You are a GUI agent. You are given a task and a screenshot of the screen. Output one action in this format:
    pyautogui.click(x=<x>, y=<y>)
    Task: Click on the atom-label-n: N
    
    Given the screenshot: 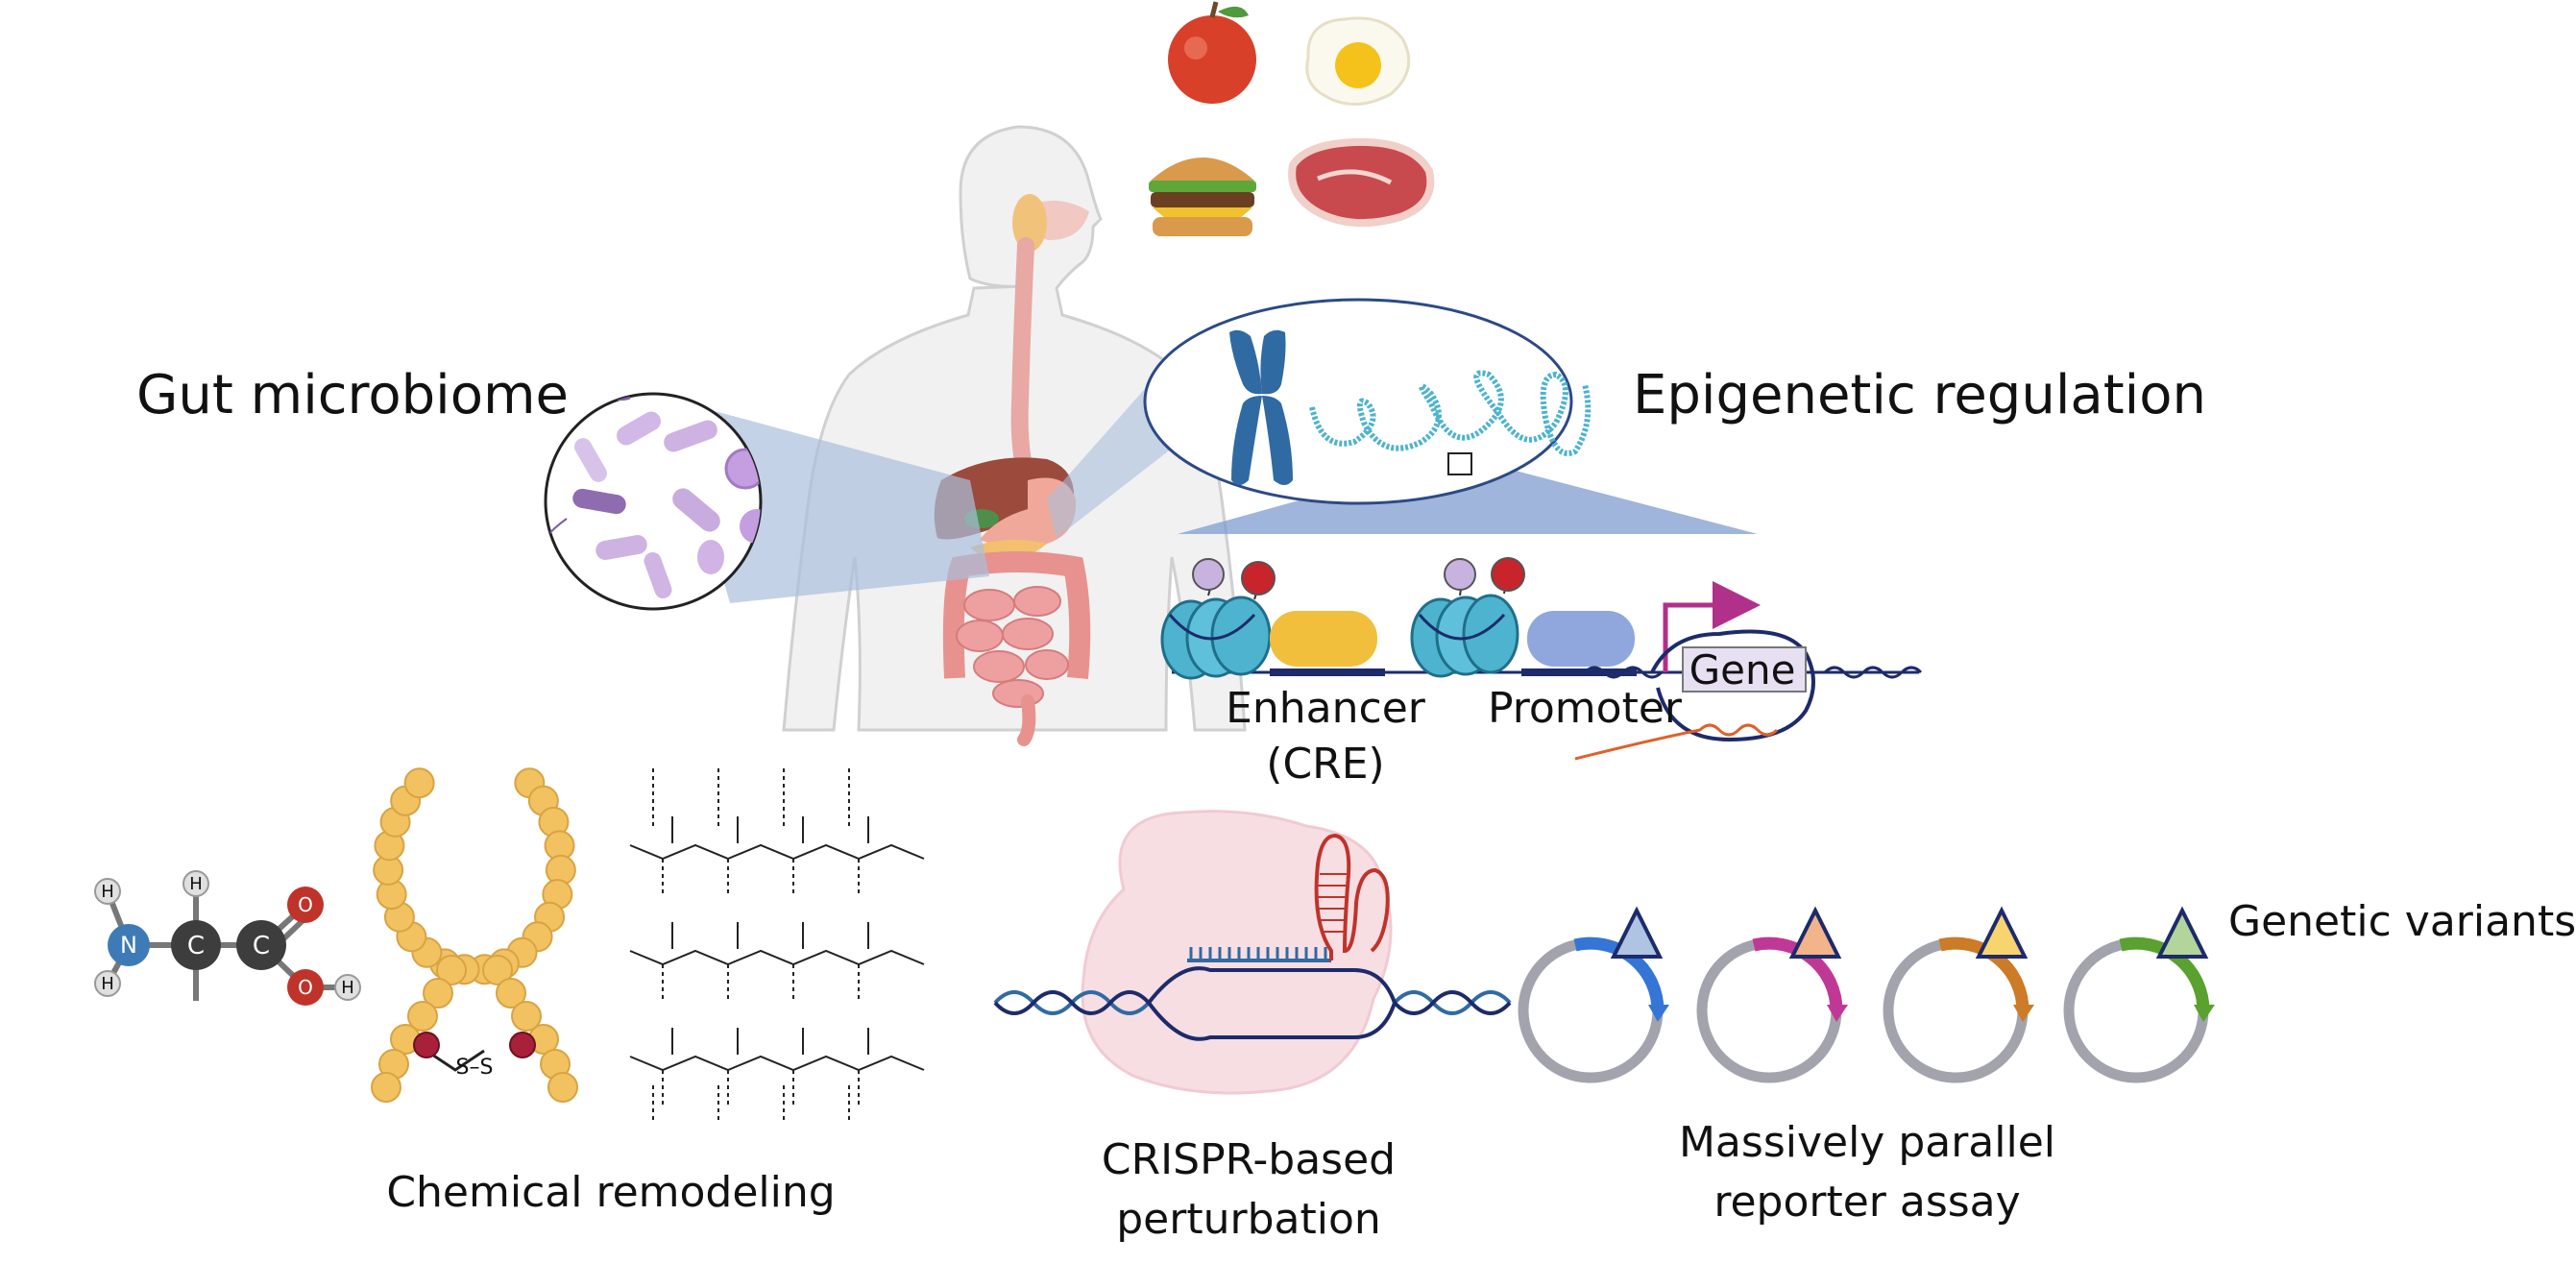 What is the action you would take?
    pyautogui.click(x=128, y=945)
    